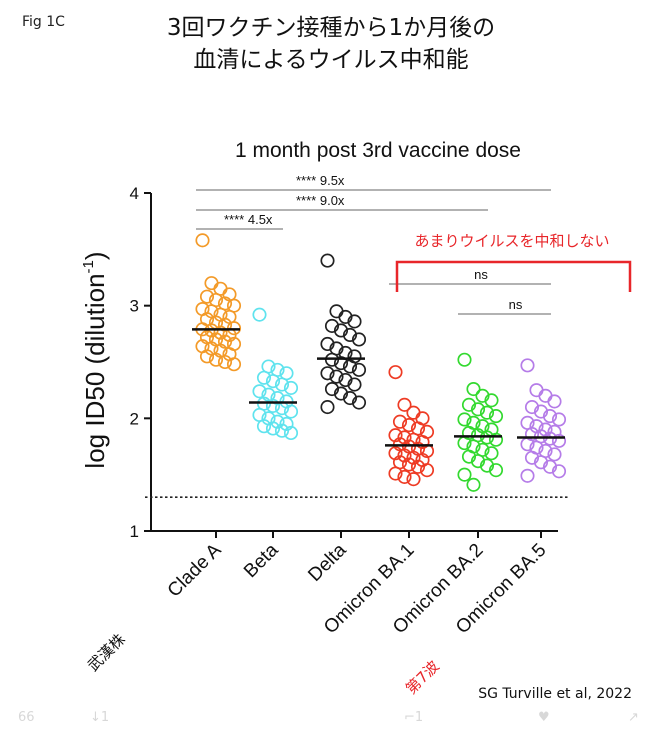  What do you see at coordinates (43, 22) in the screenshot?
I see `figure-label: Fig 1C` at bounding box center [43, 22].